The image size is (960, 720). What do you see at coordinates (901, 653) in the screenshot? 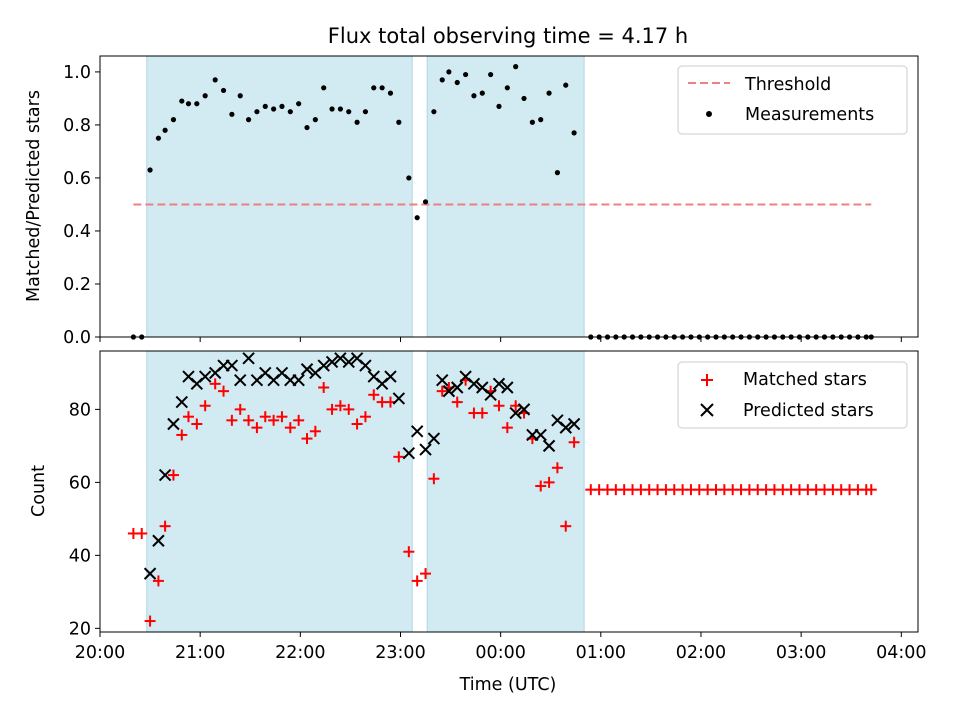
I see `x-tick-label: 04:00` at bounding box center [901, 653].